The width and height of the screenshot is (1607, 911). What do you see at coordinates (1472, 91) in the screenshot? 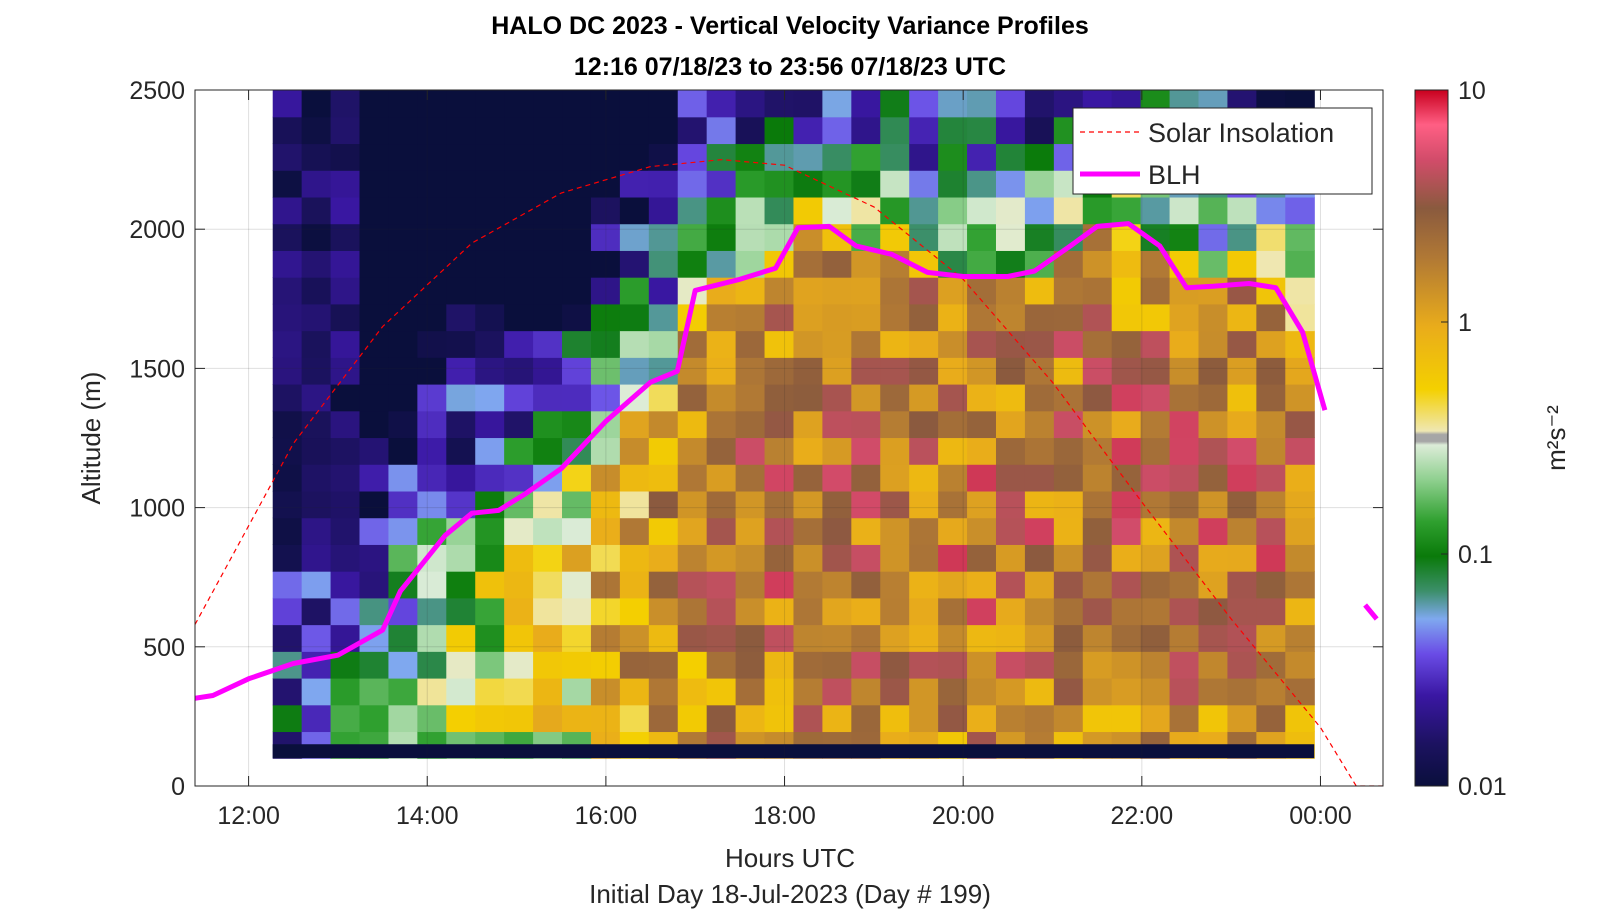
I see `colorbar-tick-label: 10` at bounding box center [1472, 91].